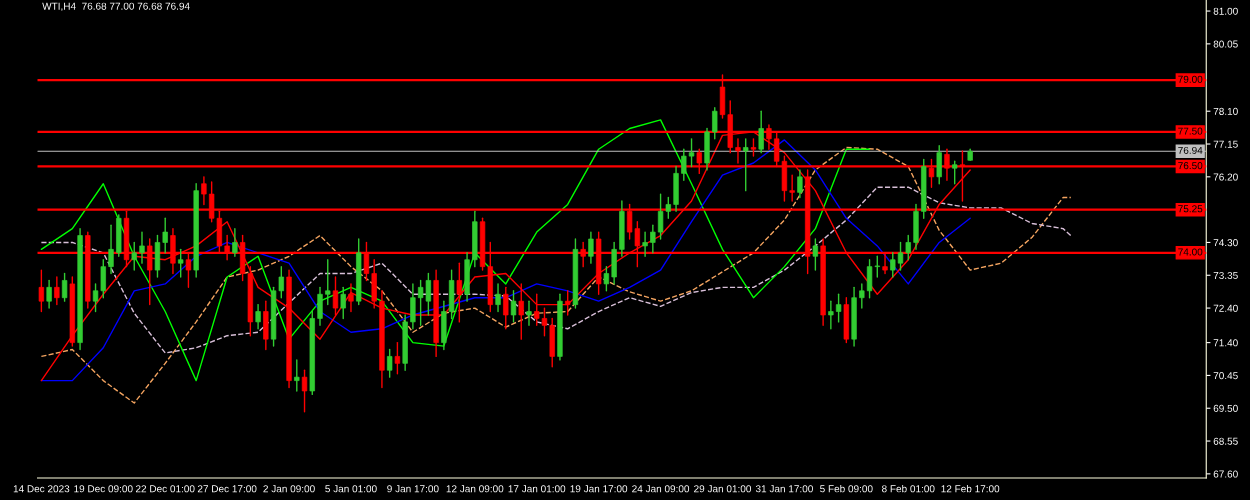 The width and height of the screenshot is (1250, 500). I want to click on ref-line-label: 76.50, so click(1190, 166).